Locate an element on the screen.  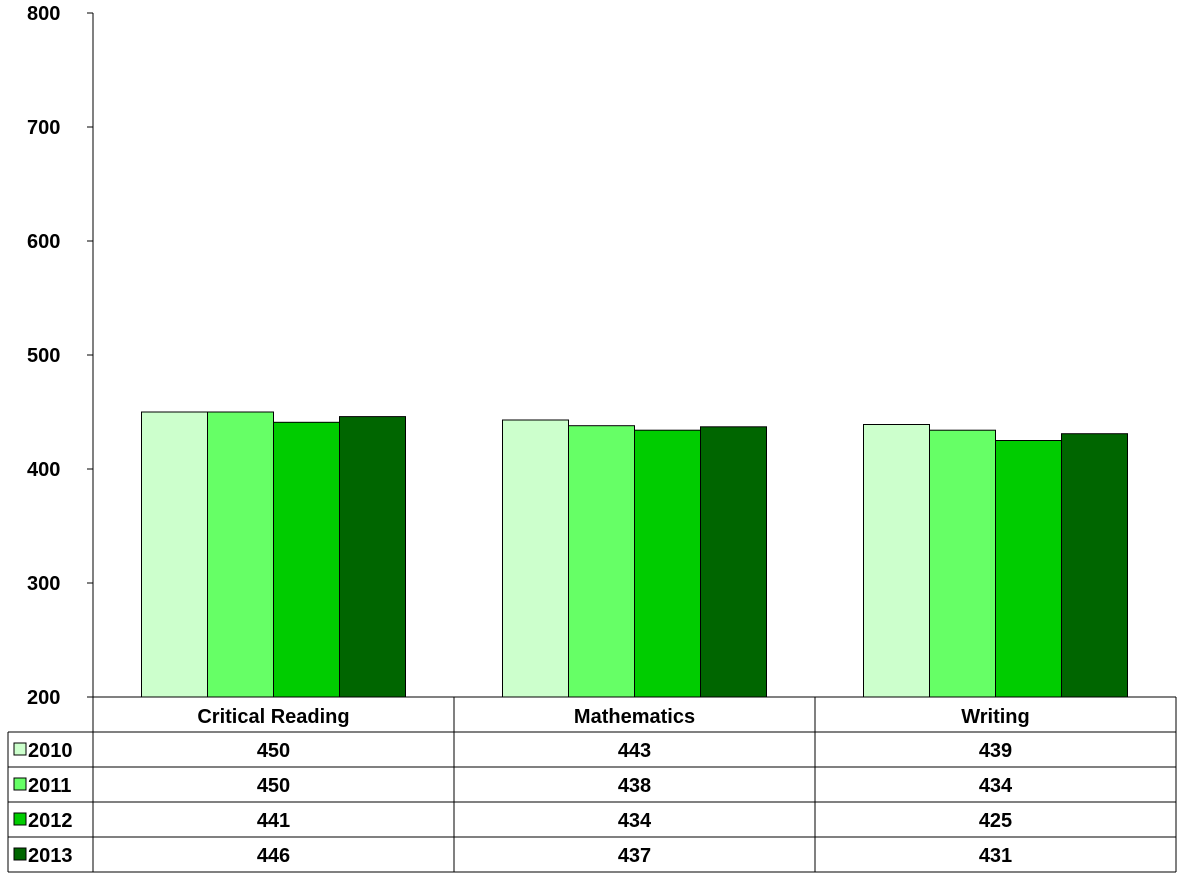
bar-critical-reading-2013 is located at coordinates (372, 557).